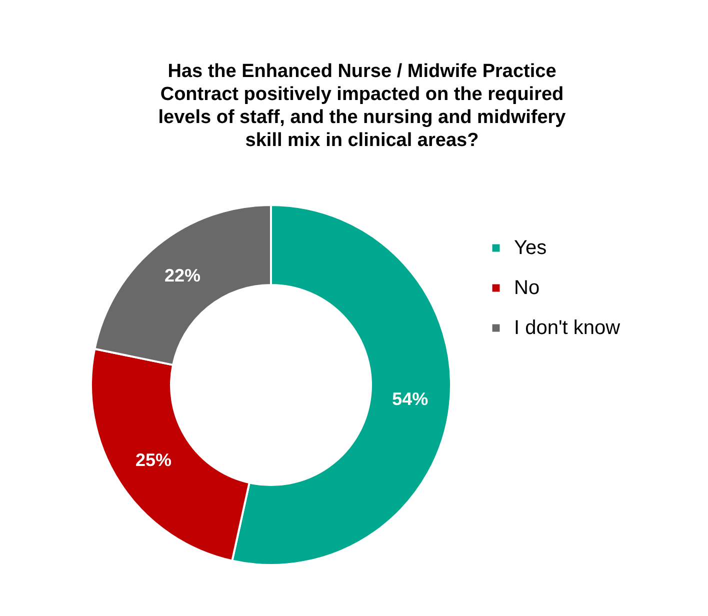 The height and width of the screenshot is (616, 708). Describe the element at coordinates (567, 328) in the screenshot. I see `legend-label: I don't know` at that location.